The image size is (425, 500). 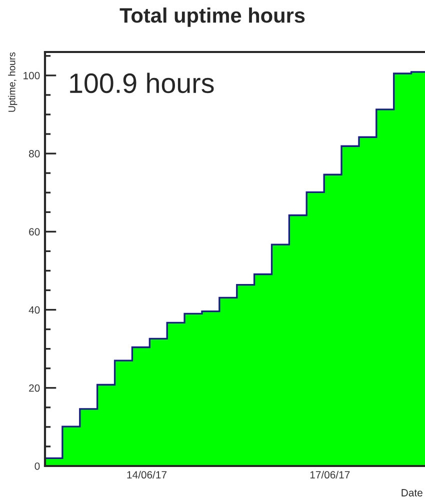 I want to click on y-tick-label: 60, so click(x=34, y=232).